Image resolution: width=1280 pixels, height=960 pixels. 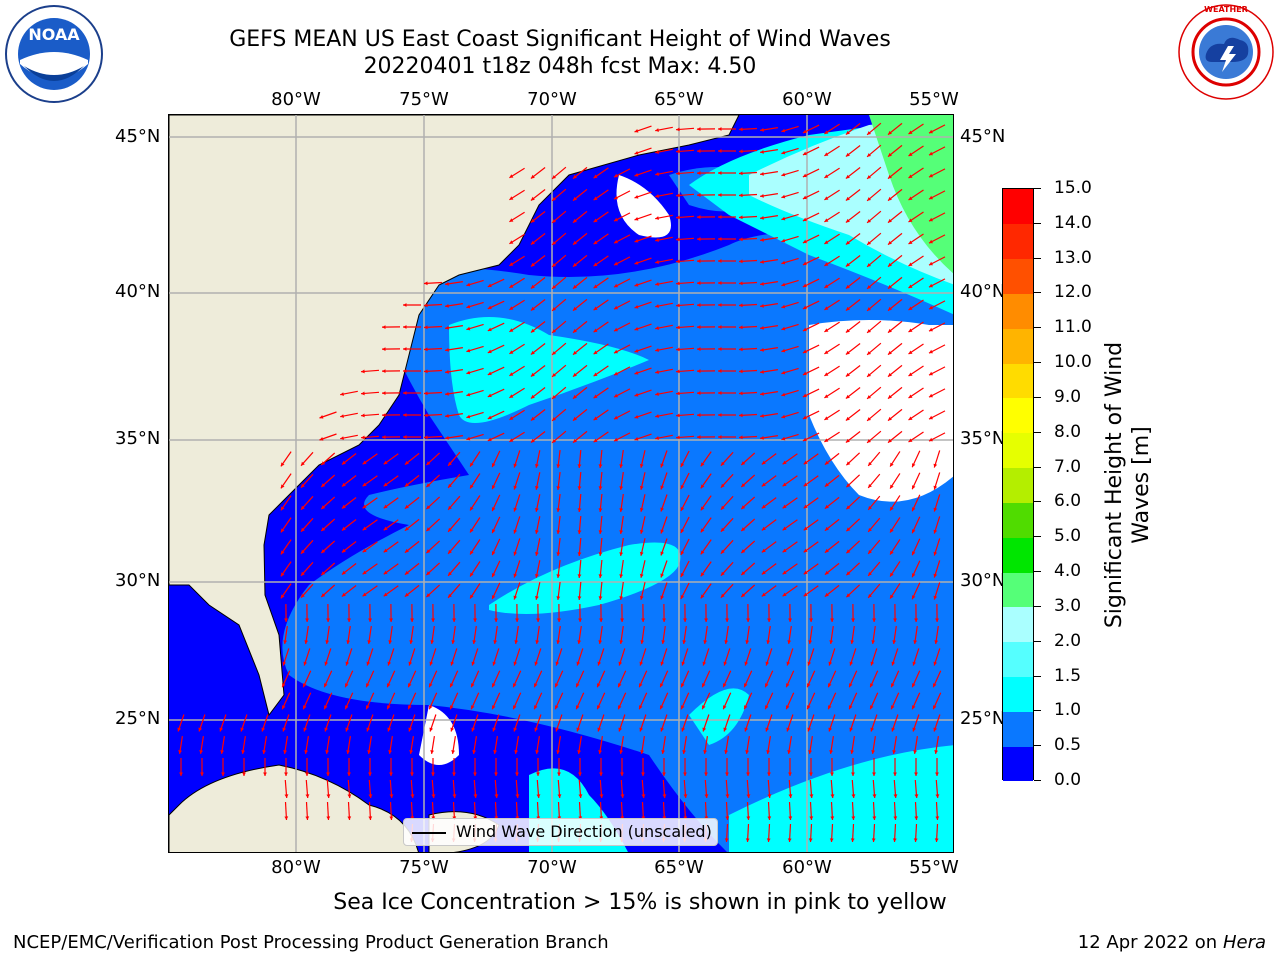 I want to click on lon-label-top: 70°W, so click(x=552, y=99).